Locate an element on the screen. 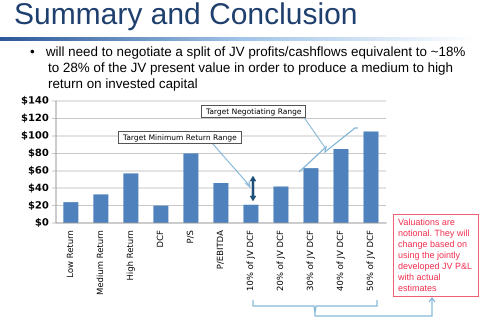  x-tick-label: 20% of JV DCF is located at coordinates (281, 260).